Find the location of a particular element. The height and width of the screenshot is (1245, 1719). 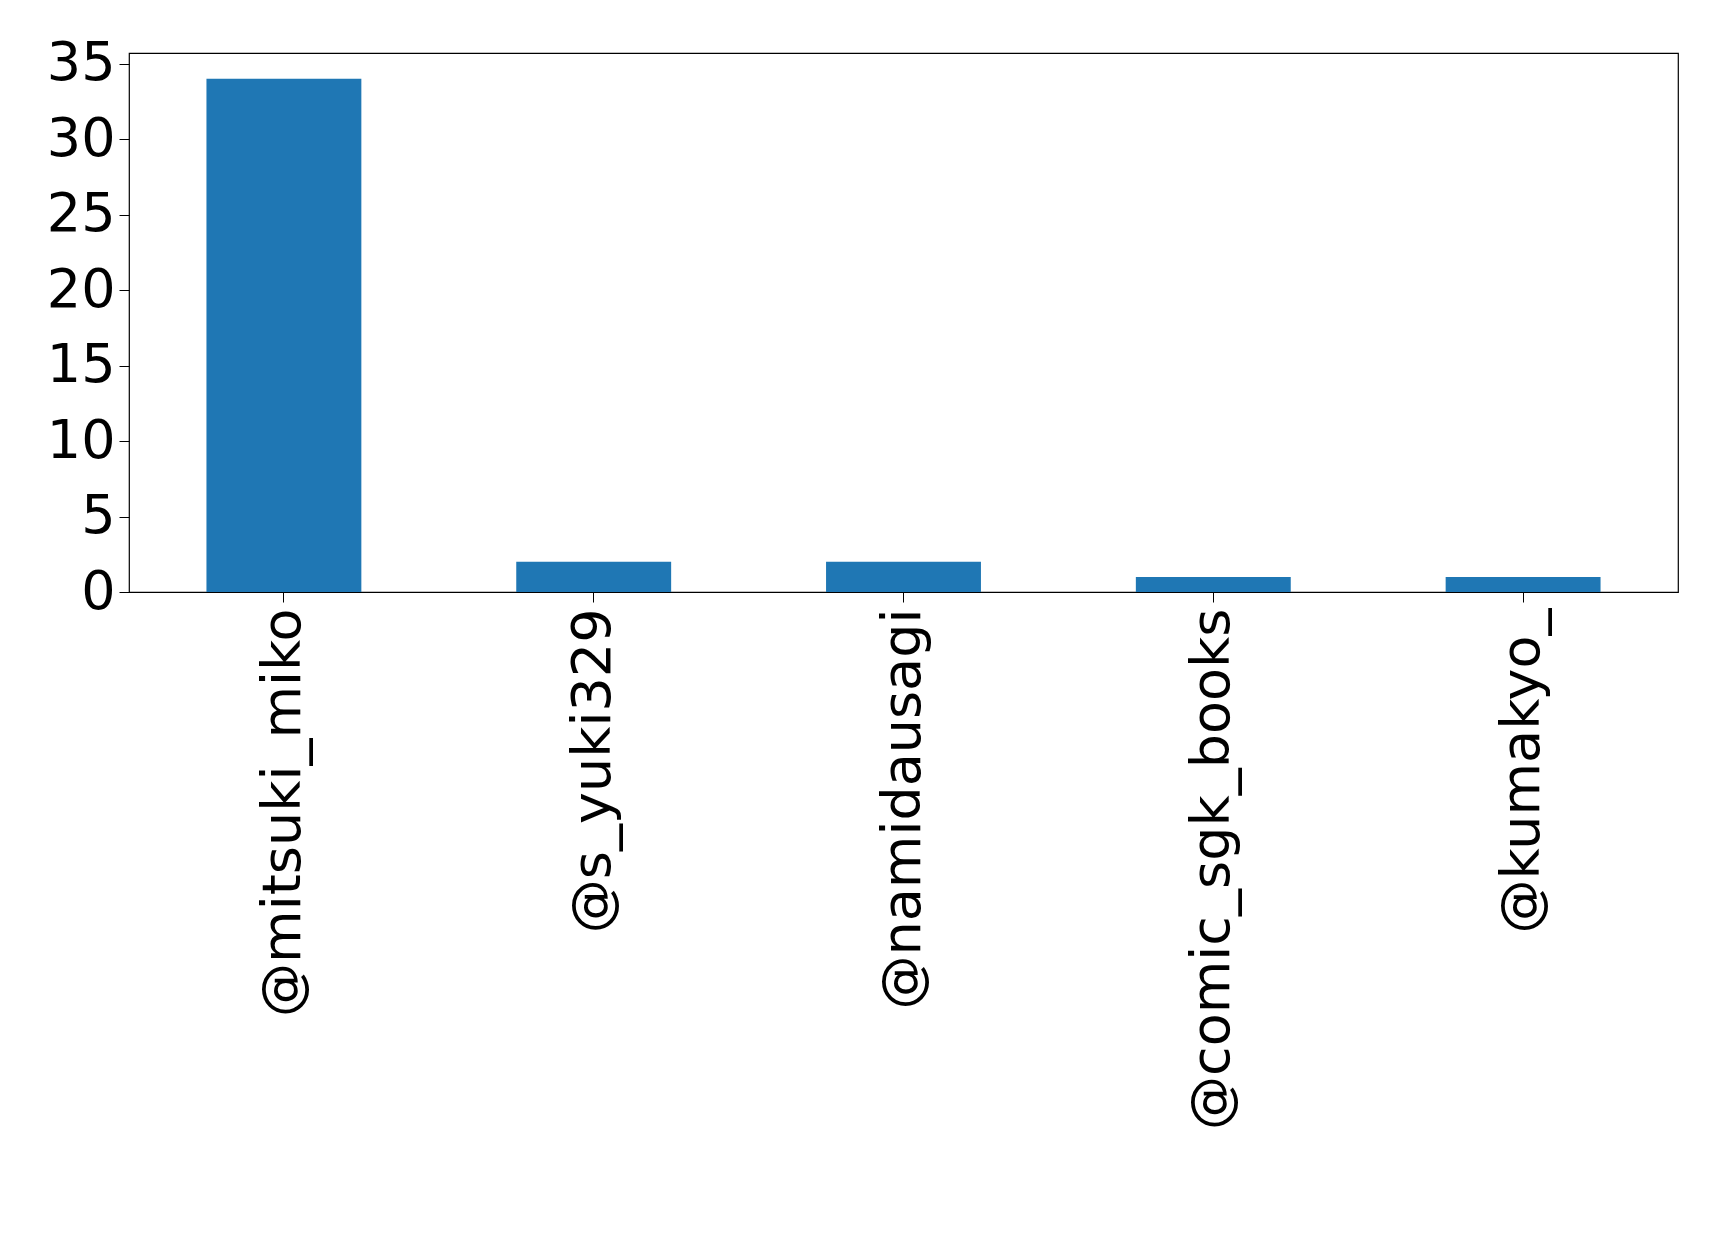

y-tick-label: 20 is located at coordinates (81, 288).